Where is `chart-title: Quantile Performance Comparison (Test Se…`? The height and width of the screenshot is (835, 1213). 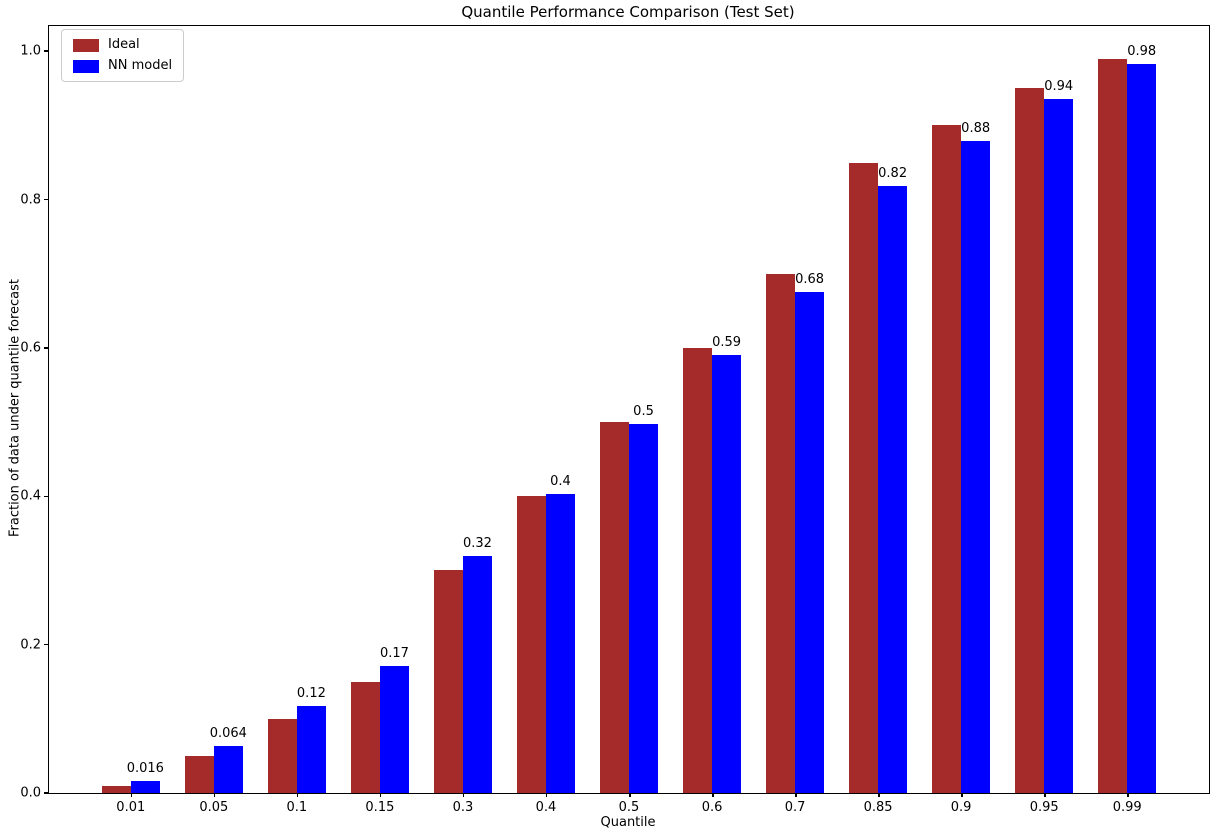
chart-title: Quantile Performance Comparison (Test Se… is located at coordinates (628, 12).